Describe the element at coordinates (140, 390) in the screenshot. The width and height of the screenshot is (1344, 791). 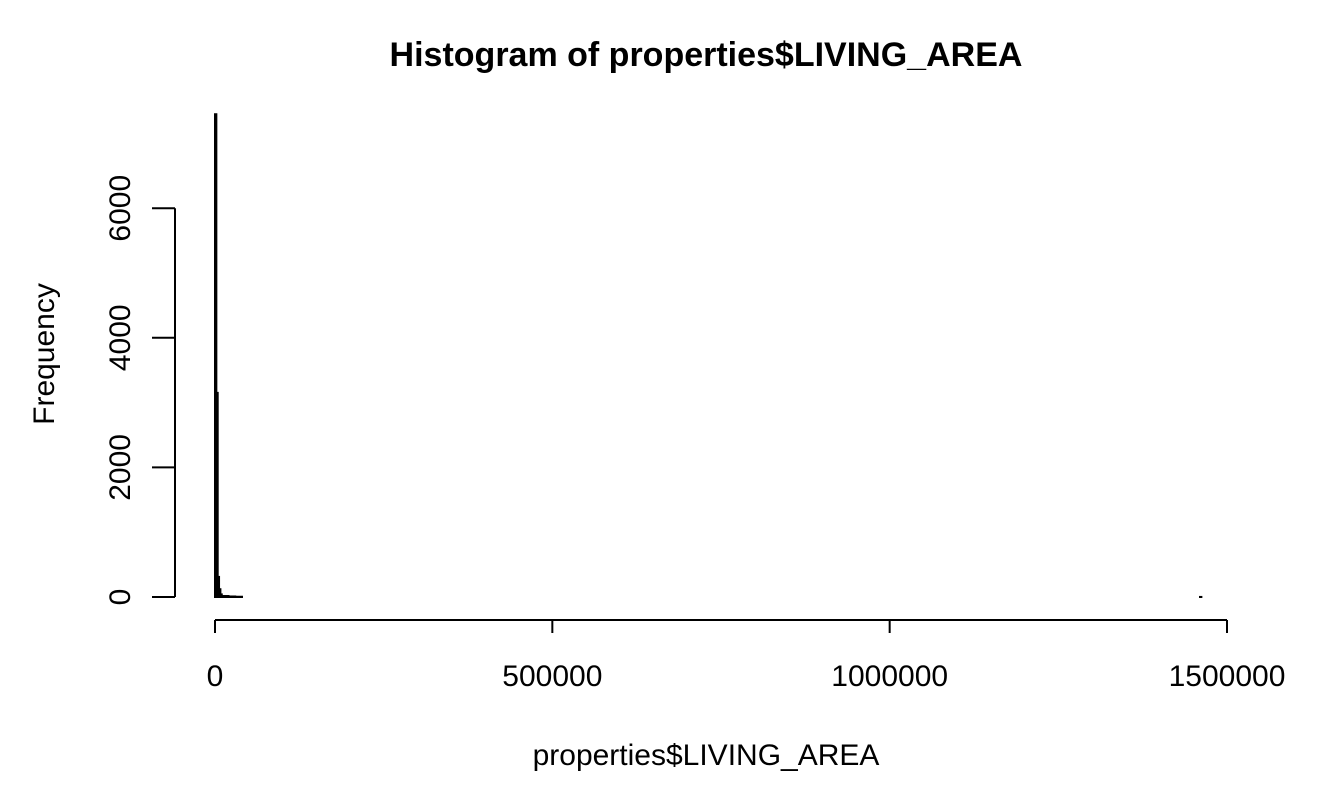
I see `y-axis: 0 2000 4000 6000` at that location.